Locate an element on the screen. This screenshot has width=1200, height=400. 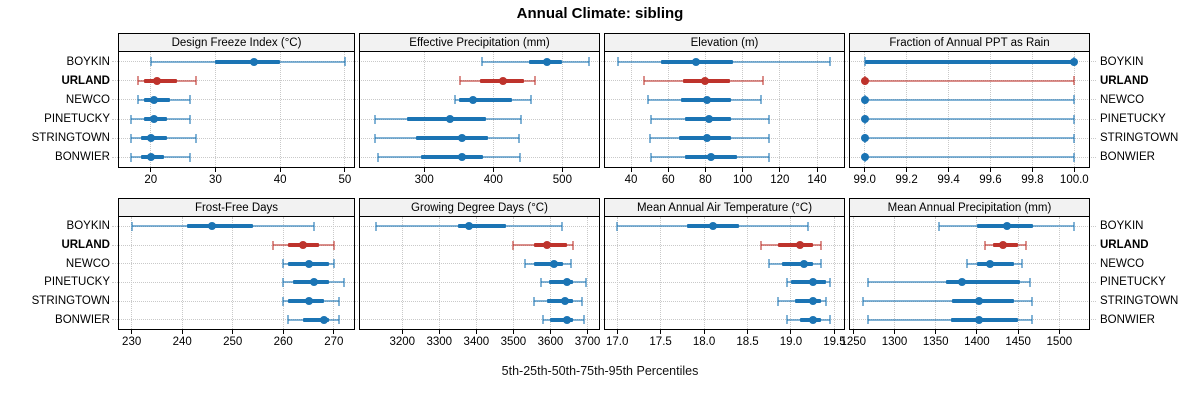
x-tick-label: 100.0 is located at coordinates (1074, 180).